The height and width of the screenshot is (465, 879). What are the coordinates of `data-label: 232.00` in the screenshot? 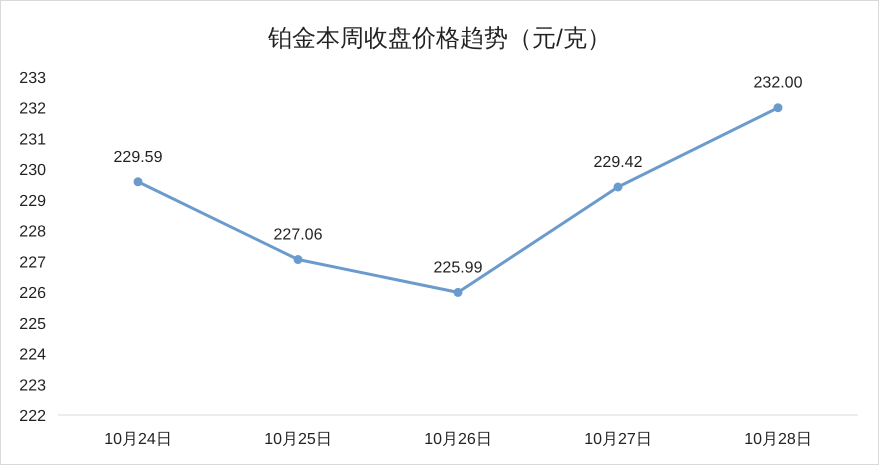 It's located at (778, 83).